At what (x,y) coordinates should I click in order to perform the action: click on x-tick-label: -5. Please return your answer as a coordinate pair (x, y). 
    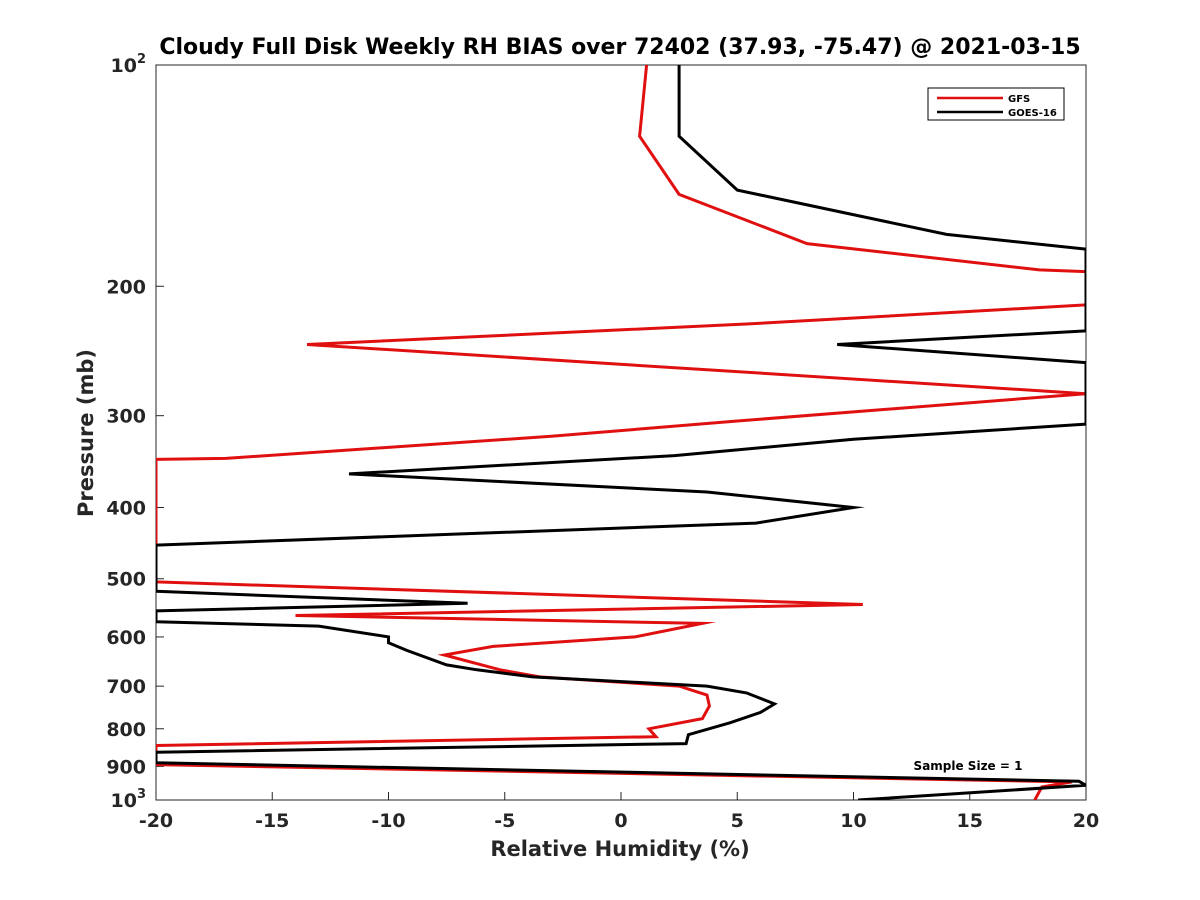
    Looking at the image, I should click on (504, 821).